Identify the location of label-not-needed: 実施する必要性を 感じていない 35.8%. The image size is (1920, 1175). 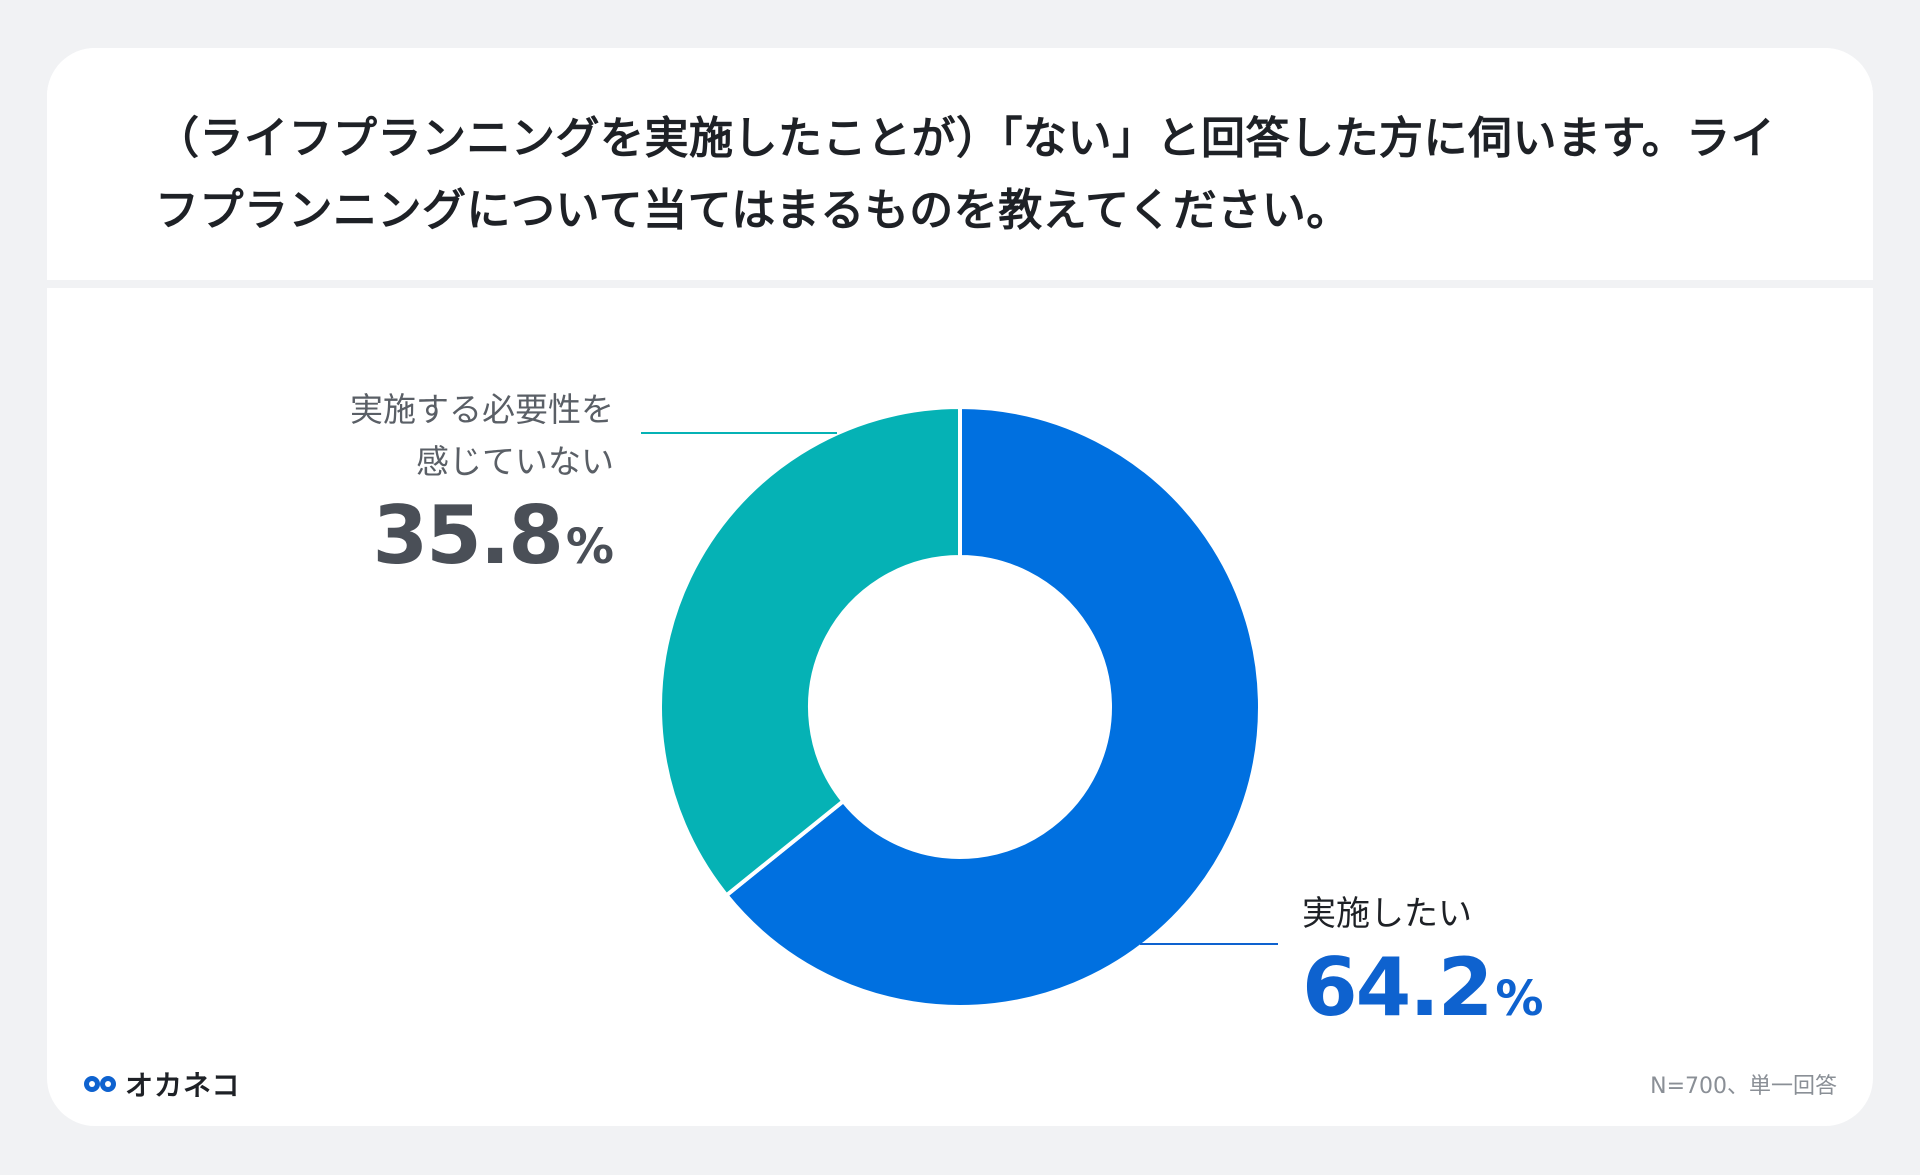
(482, 489).